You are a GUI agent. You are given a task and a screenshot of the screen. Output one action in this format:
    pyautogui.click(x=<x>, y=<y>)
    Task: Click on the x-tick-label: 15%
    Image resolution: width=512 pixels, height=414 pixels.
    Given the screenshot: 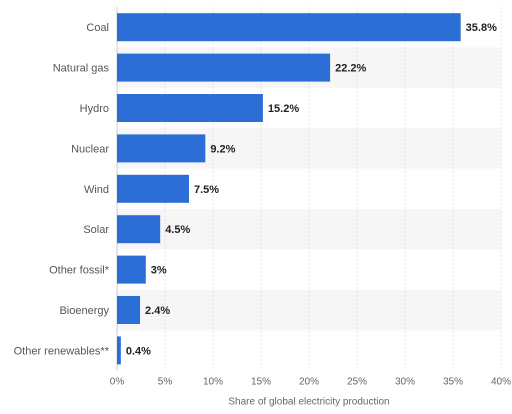 What is the action you would take?
    pyautogui.click(x=261, y=382)
    